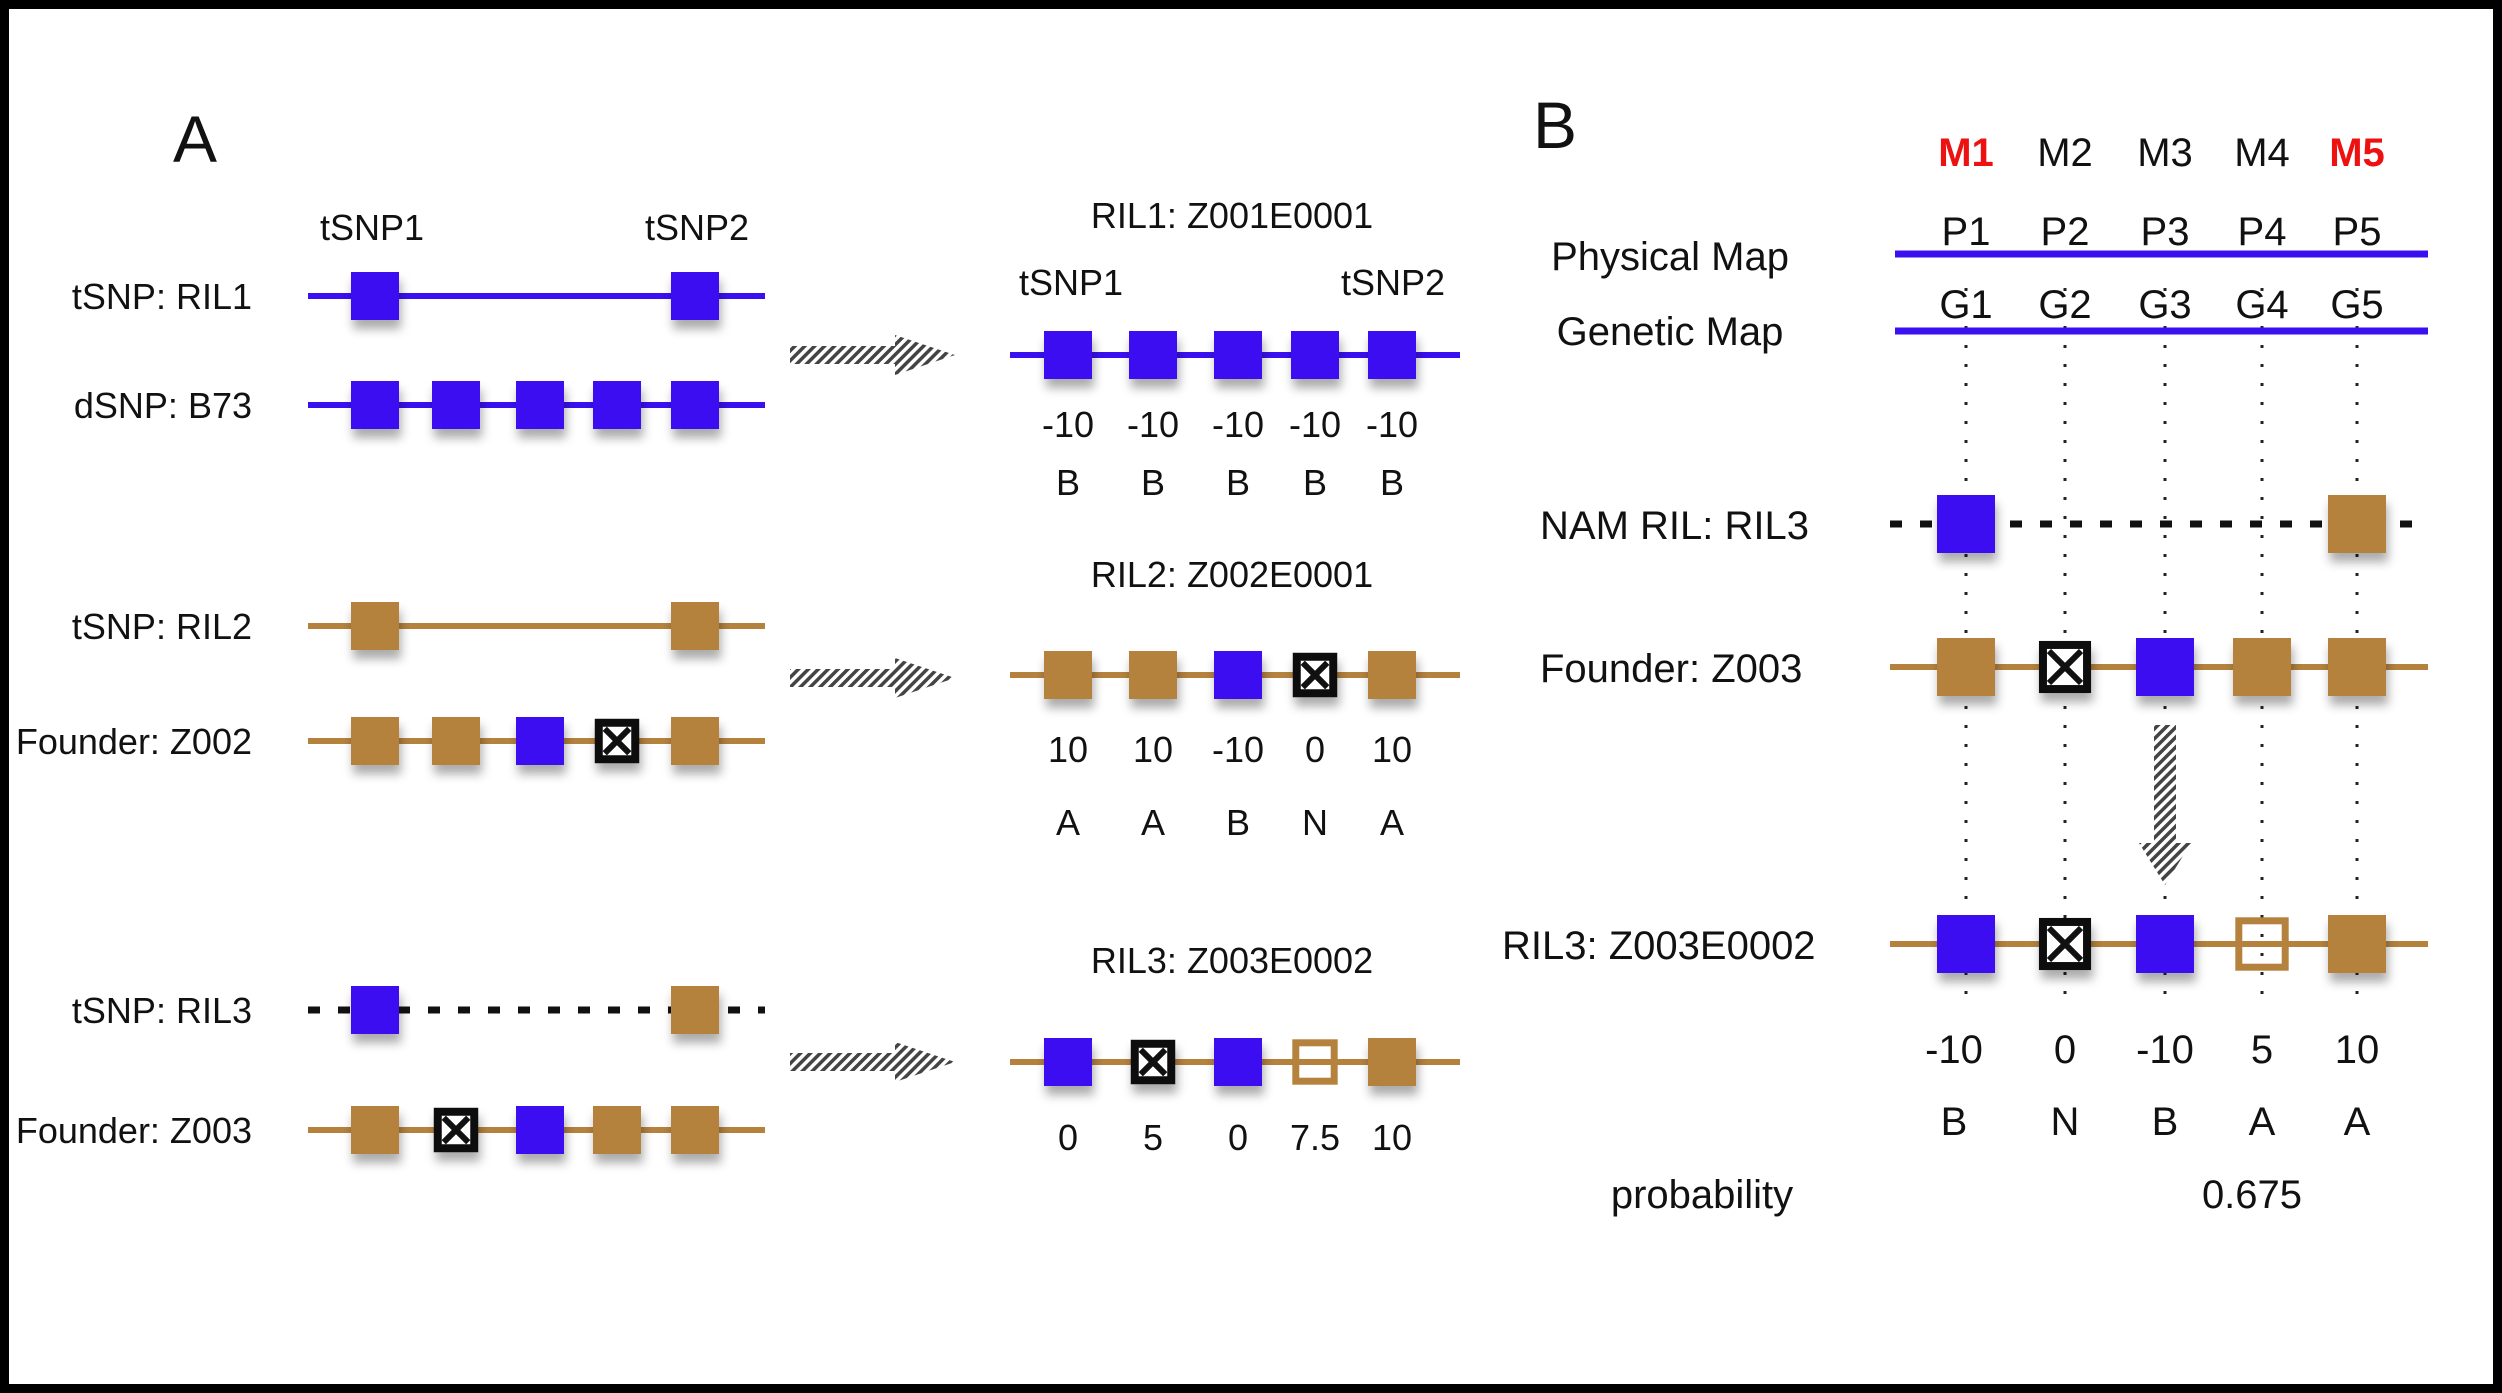 The height and width of the screenshot is (1393, 2502). I want to click on panel-b-score: 0, so click(2065, 1050).